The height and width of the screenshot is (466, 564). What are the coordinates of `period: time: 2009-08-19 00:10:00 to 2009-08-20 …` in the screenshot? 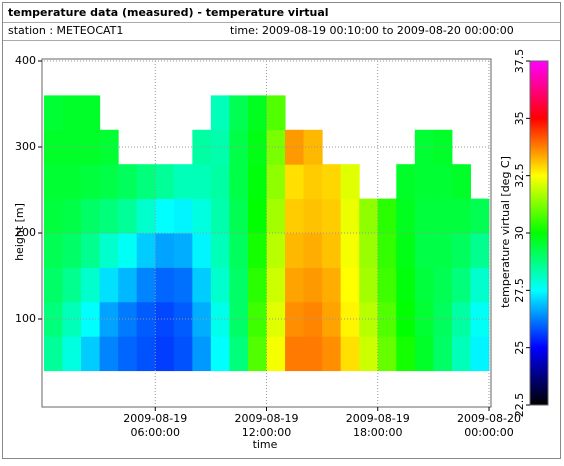 It's located at (372, 30).